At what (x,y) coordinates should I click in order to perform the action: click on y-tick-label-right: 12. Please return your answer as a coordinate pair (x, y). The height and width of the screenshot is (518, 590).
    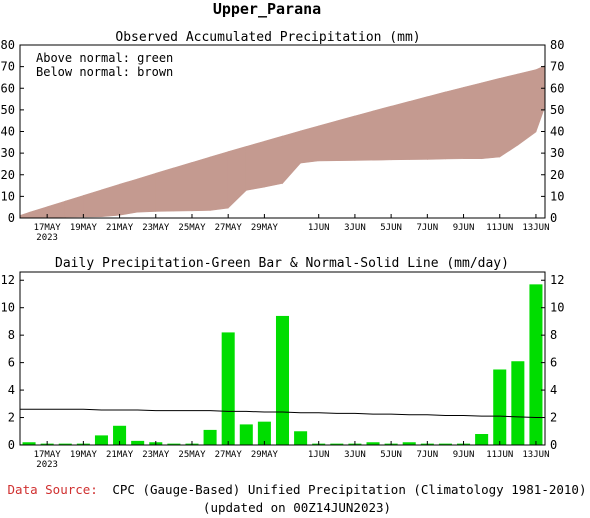
    Looking at the image, I should click on (557, 280).